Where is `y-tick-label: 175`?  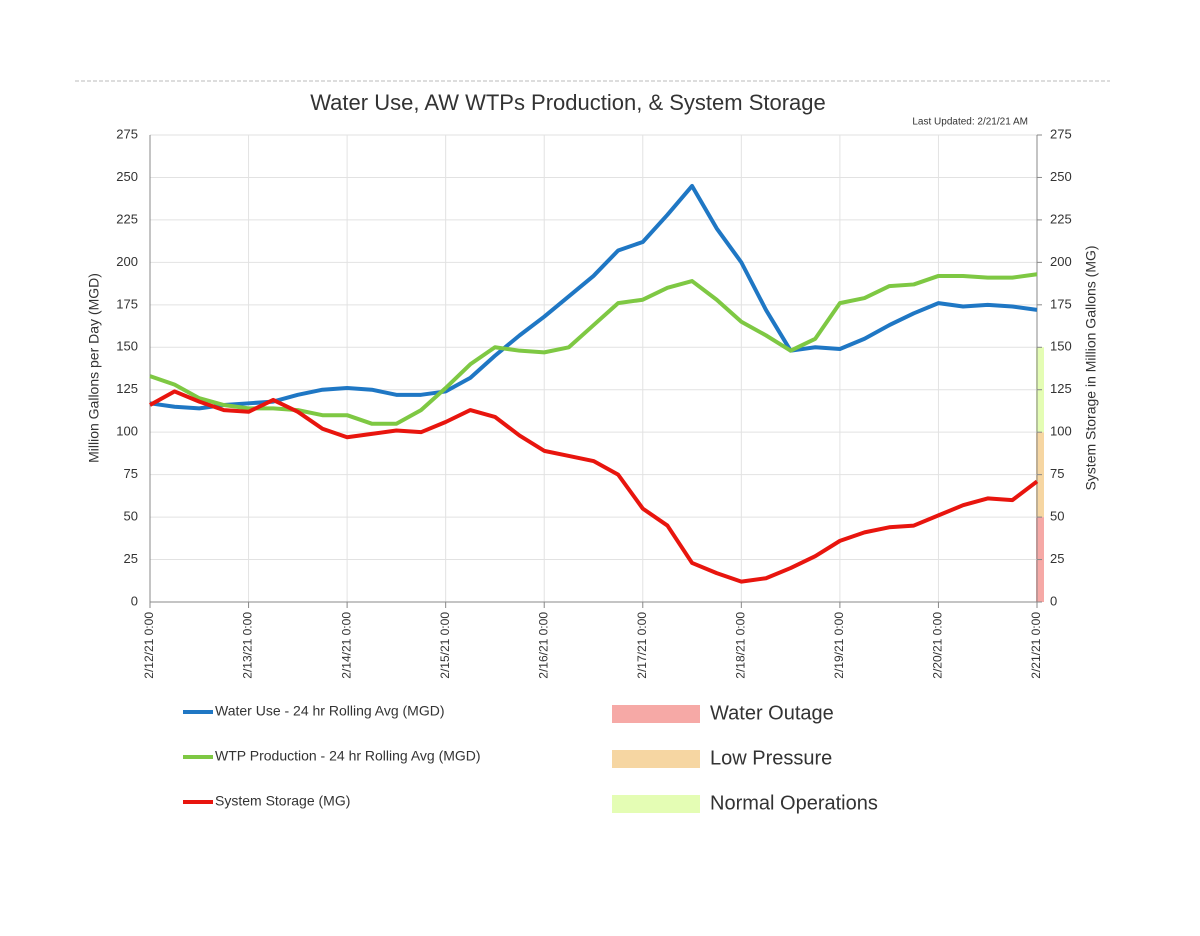 y-tick-label: 175 is located at coordinates (127, 303).